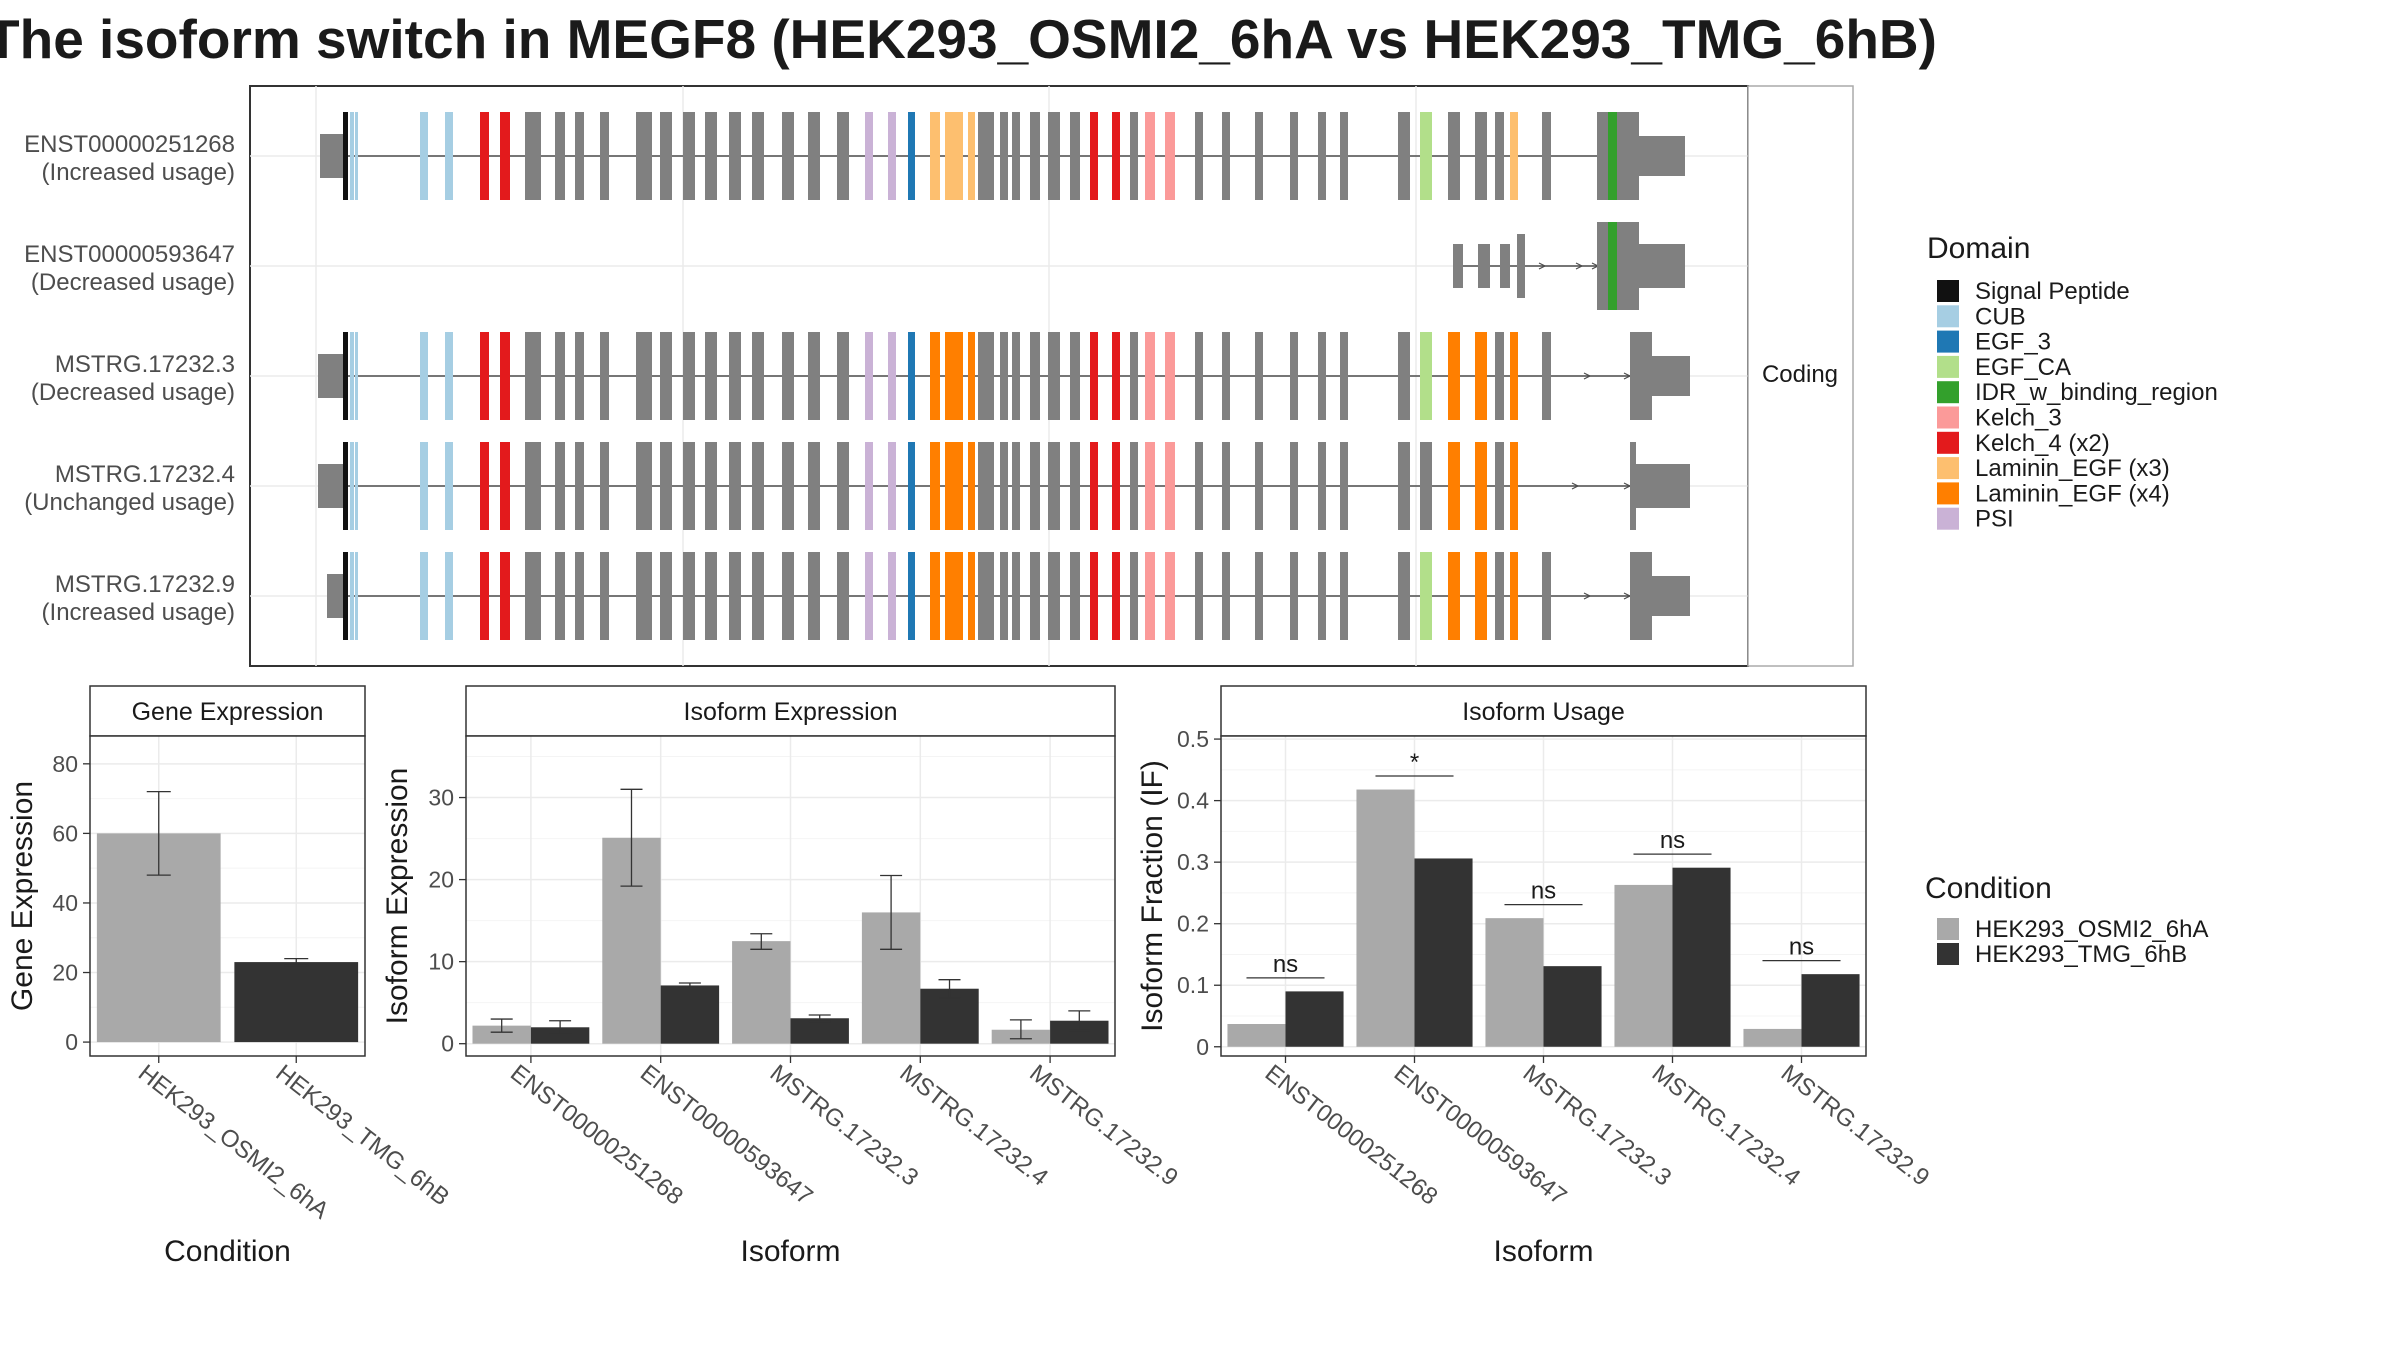 This screenshot has height=1350, width=2400. I want to click on isoform-row, so click(1008, 596).